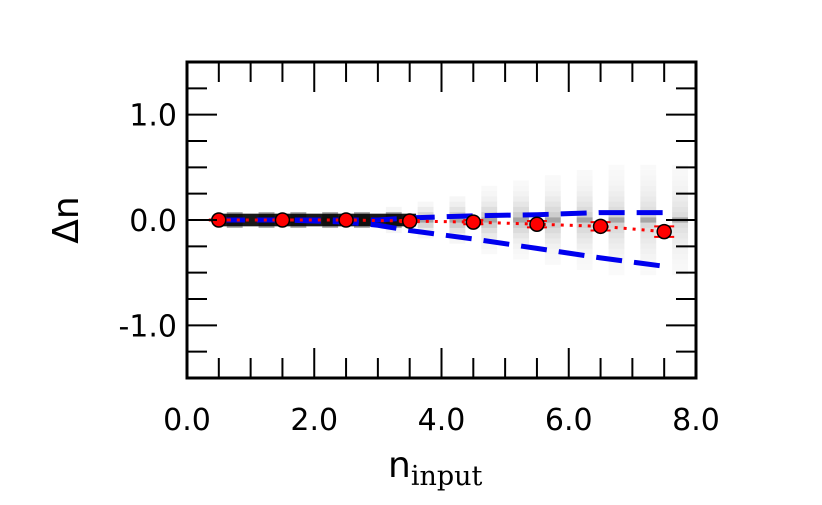 The height and width of the screenshot is (505, 822). Describe the element at coordinates (187, 420) in the screenshot. I see `x-tick-label: 0.0` at that location.